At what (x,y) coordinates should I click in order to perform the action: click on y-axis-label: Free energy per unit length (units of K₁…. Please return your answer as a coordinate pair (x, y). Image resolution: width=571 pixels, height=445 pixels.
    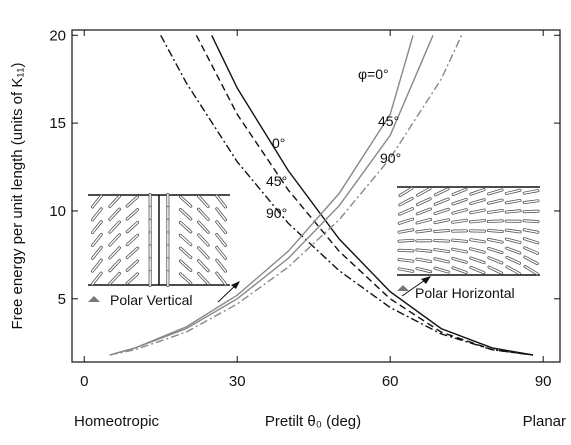
    Looking at the image, I should click on (17, 196).